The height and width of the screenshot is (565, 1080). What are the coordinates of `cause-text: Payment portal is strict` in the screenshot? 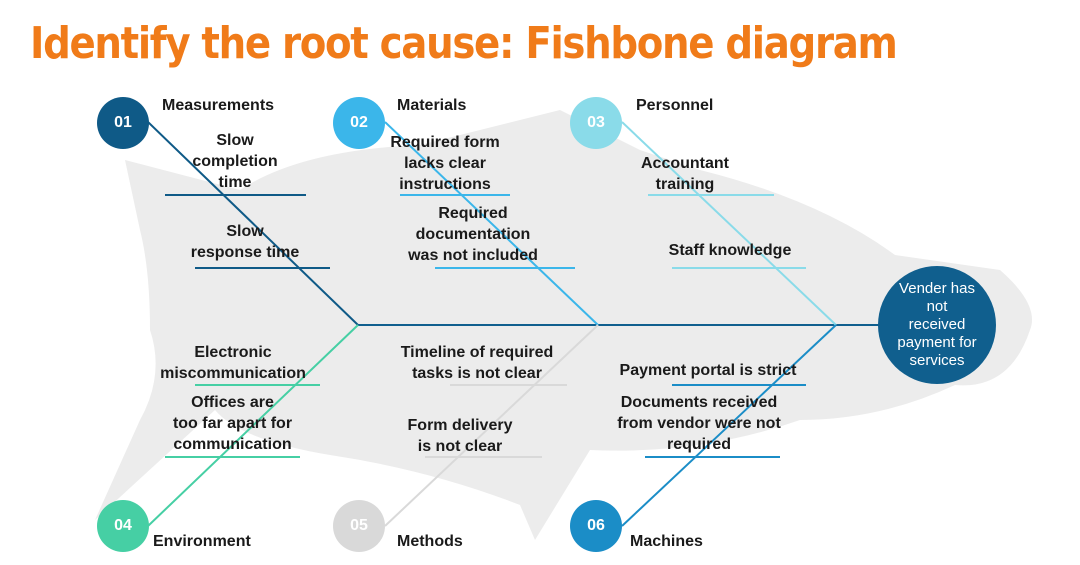 It's located at (708, 370).